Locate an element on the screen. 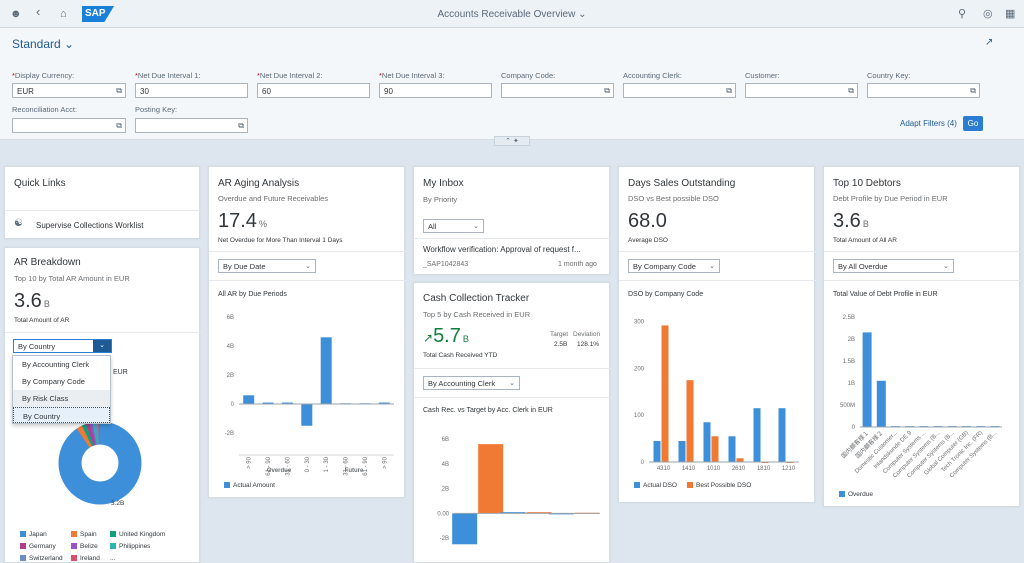  accounting-clerk-input: ⧉ is located at coordinates (679, 90).